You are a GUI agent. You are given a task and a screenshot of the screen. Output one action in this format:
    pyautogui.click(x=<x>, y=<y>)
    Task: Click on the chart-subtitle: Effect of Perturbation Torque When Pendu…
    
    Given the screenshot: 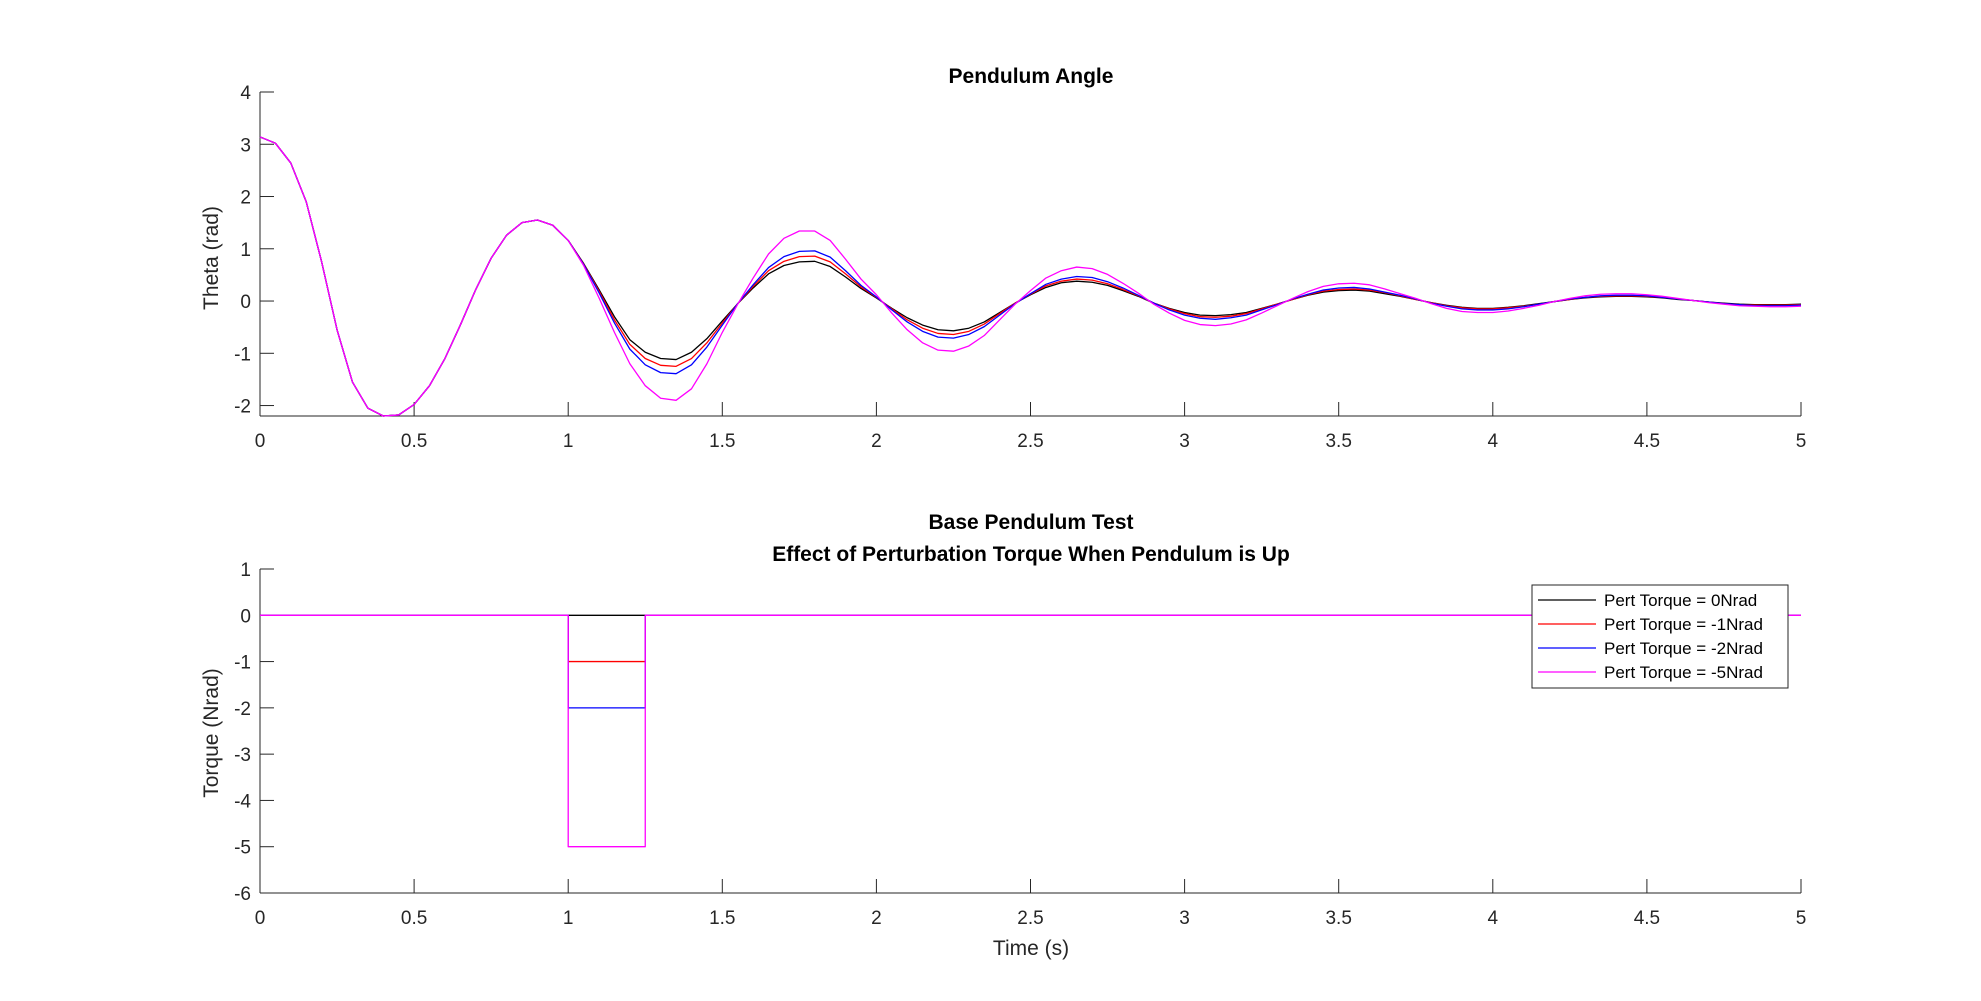 What is the action you would take?
    pyautogui.click(x=1031, y=554)
    